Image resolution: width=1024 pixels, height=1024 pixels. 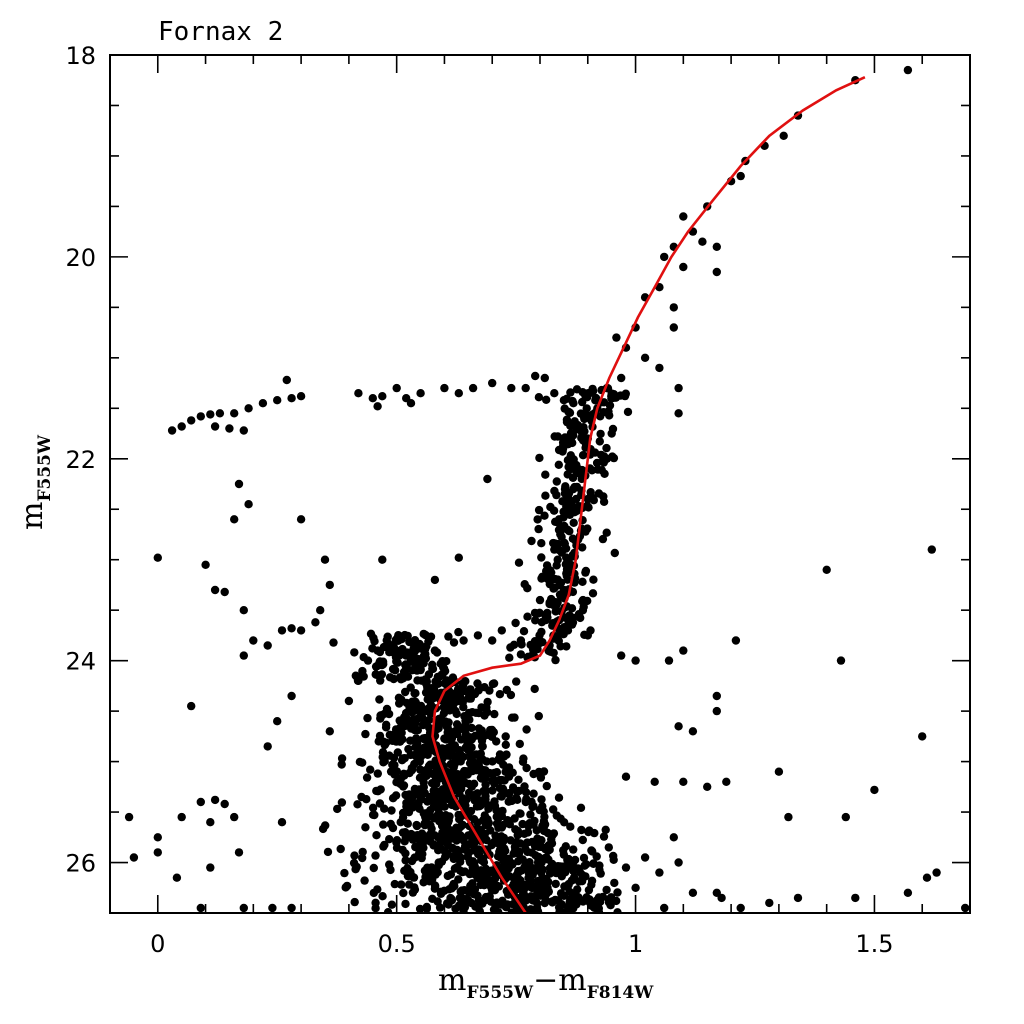 I want to click on y-tick-label: 20, so click(x=80, y=258).